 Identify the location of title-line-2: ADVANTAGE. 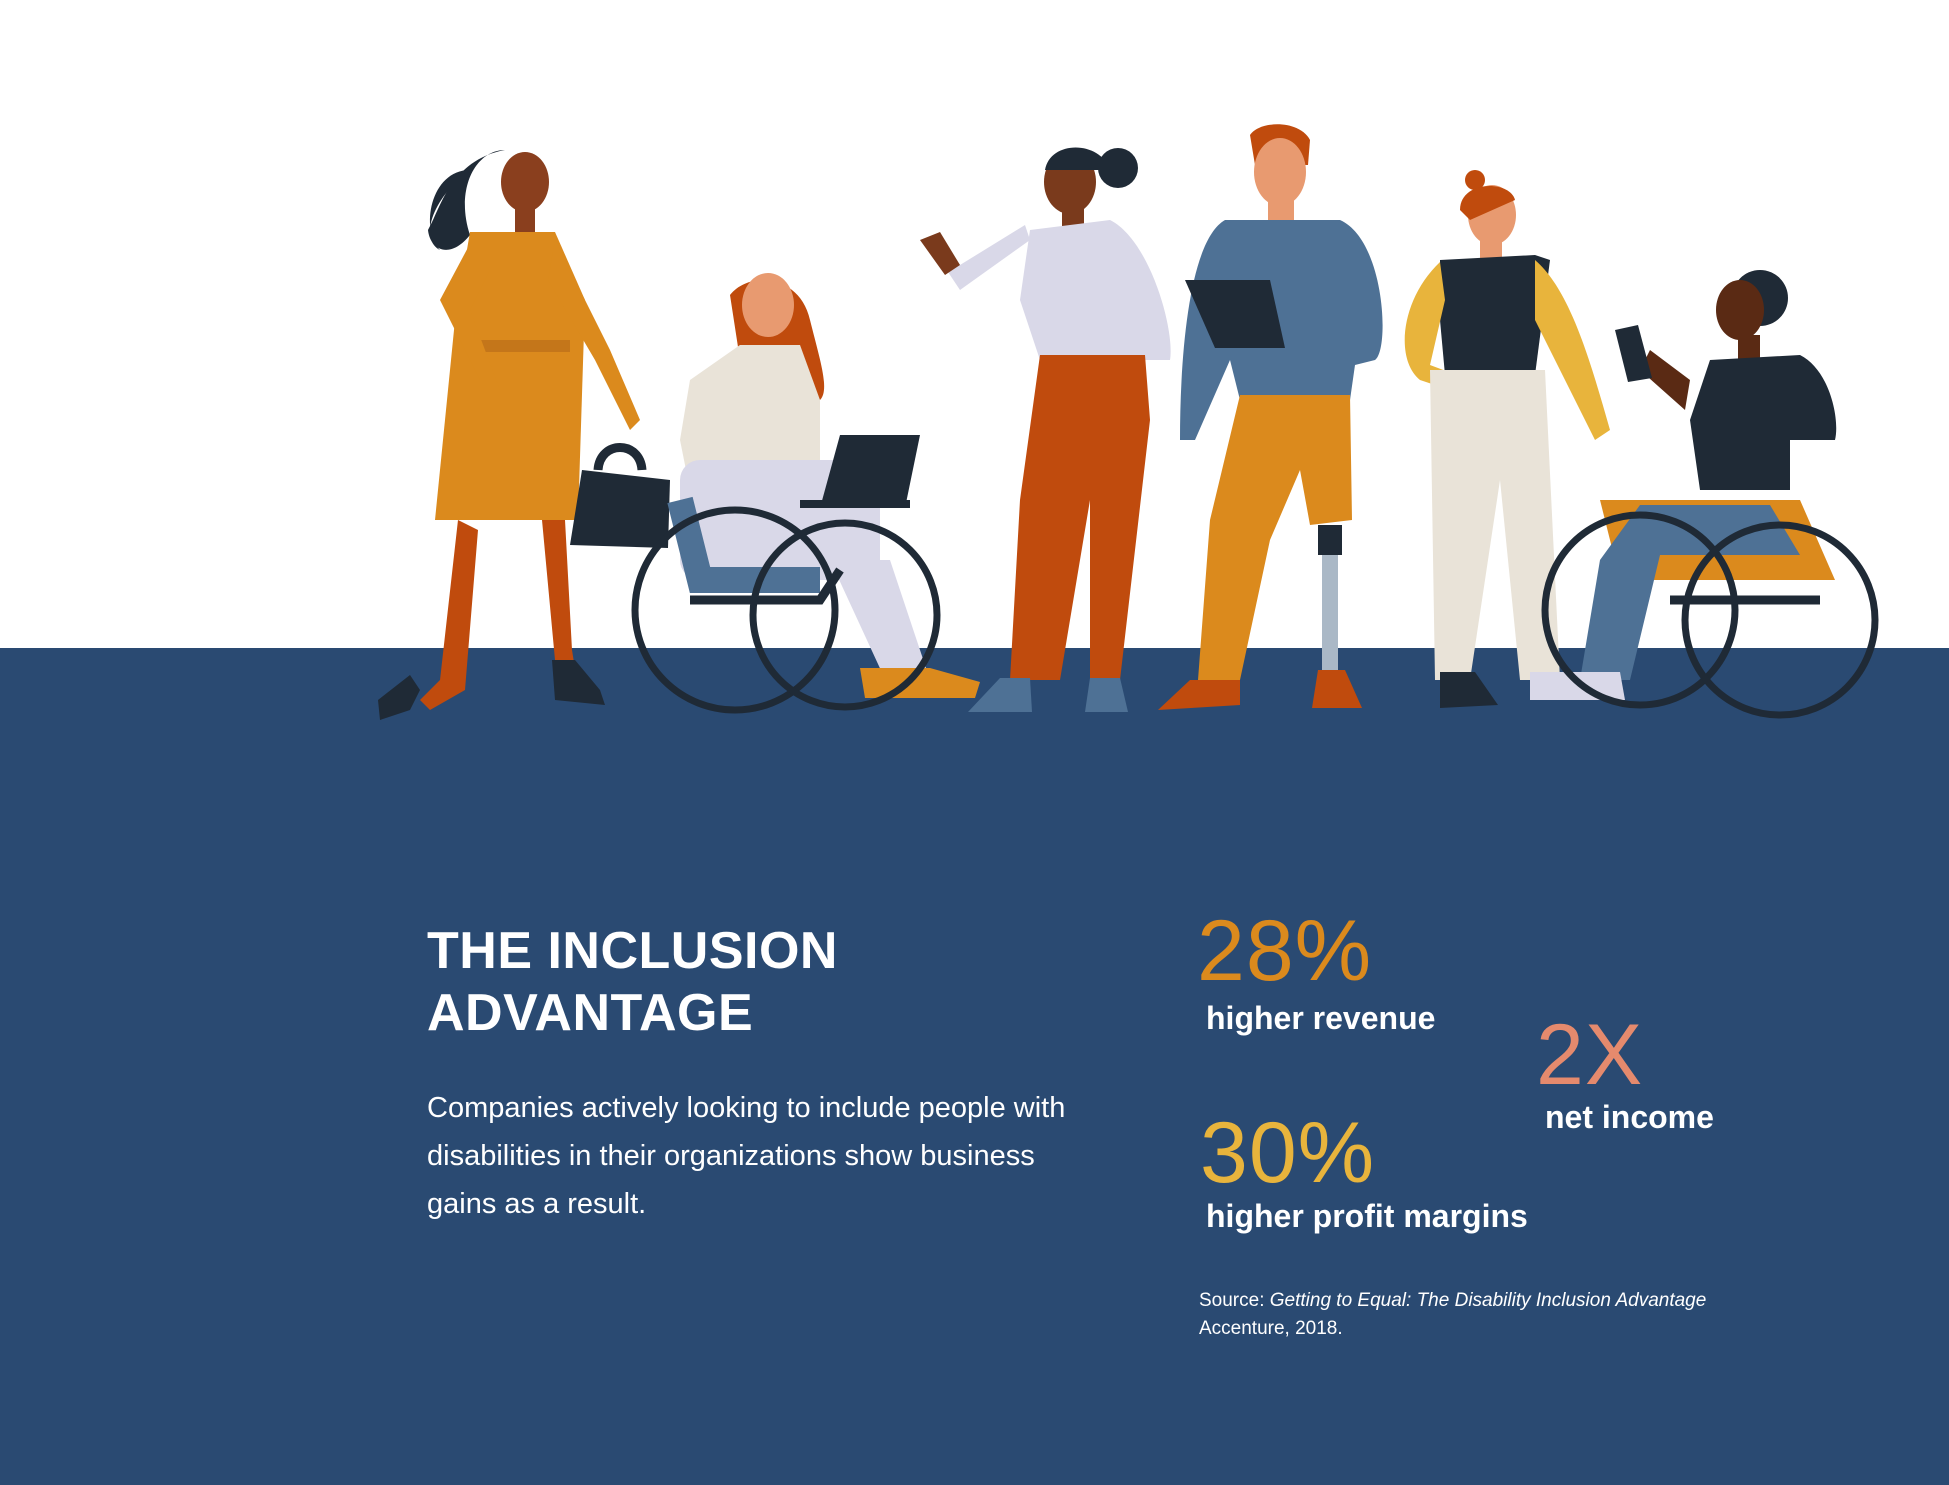
(590, 1013).